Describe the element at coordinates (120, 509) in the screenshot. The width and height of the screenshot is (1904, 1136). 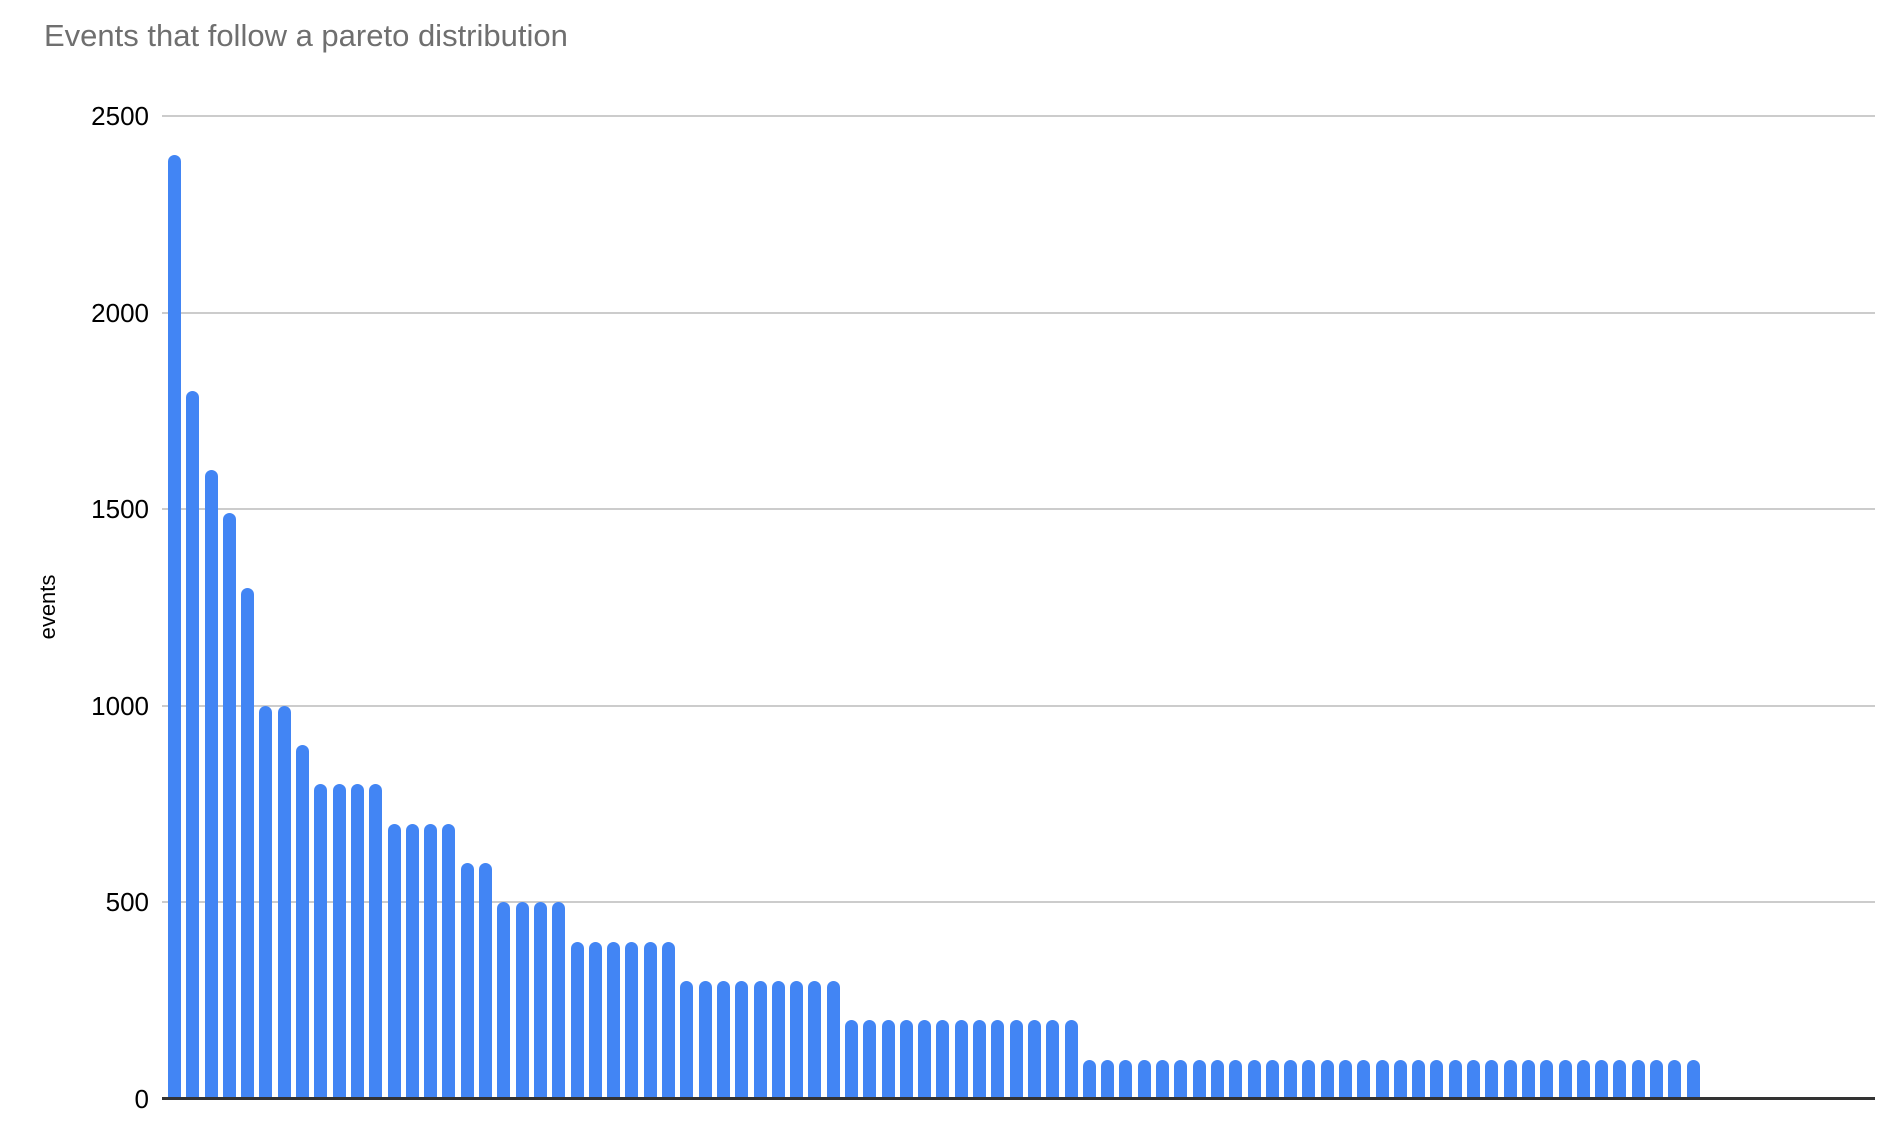
I see `y-tick-label: 1500` at that location.